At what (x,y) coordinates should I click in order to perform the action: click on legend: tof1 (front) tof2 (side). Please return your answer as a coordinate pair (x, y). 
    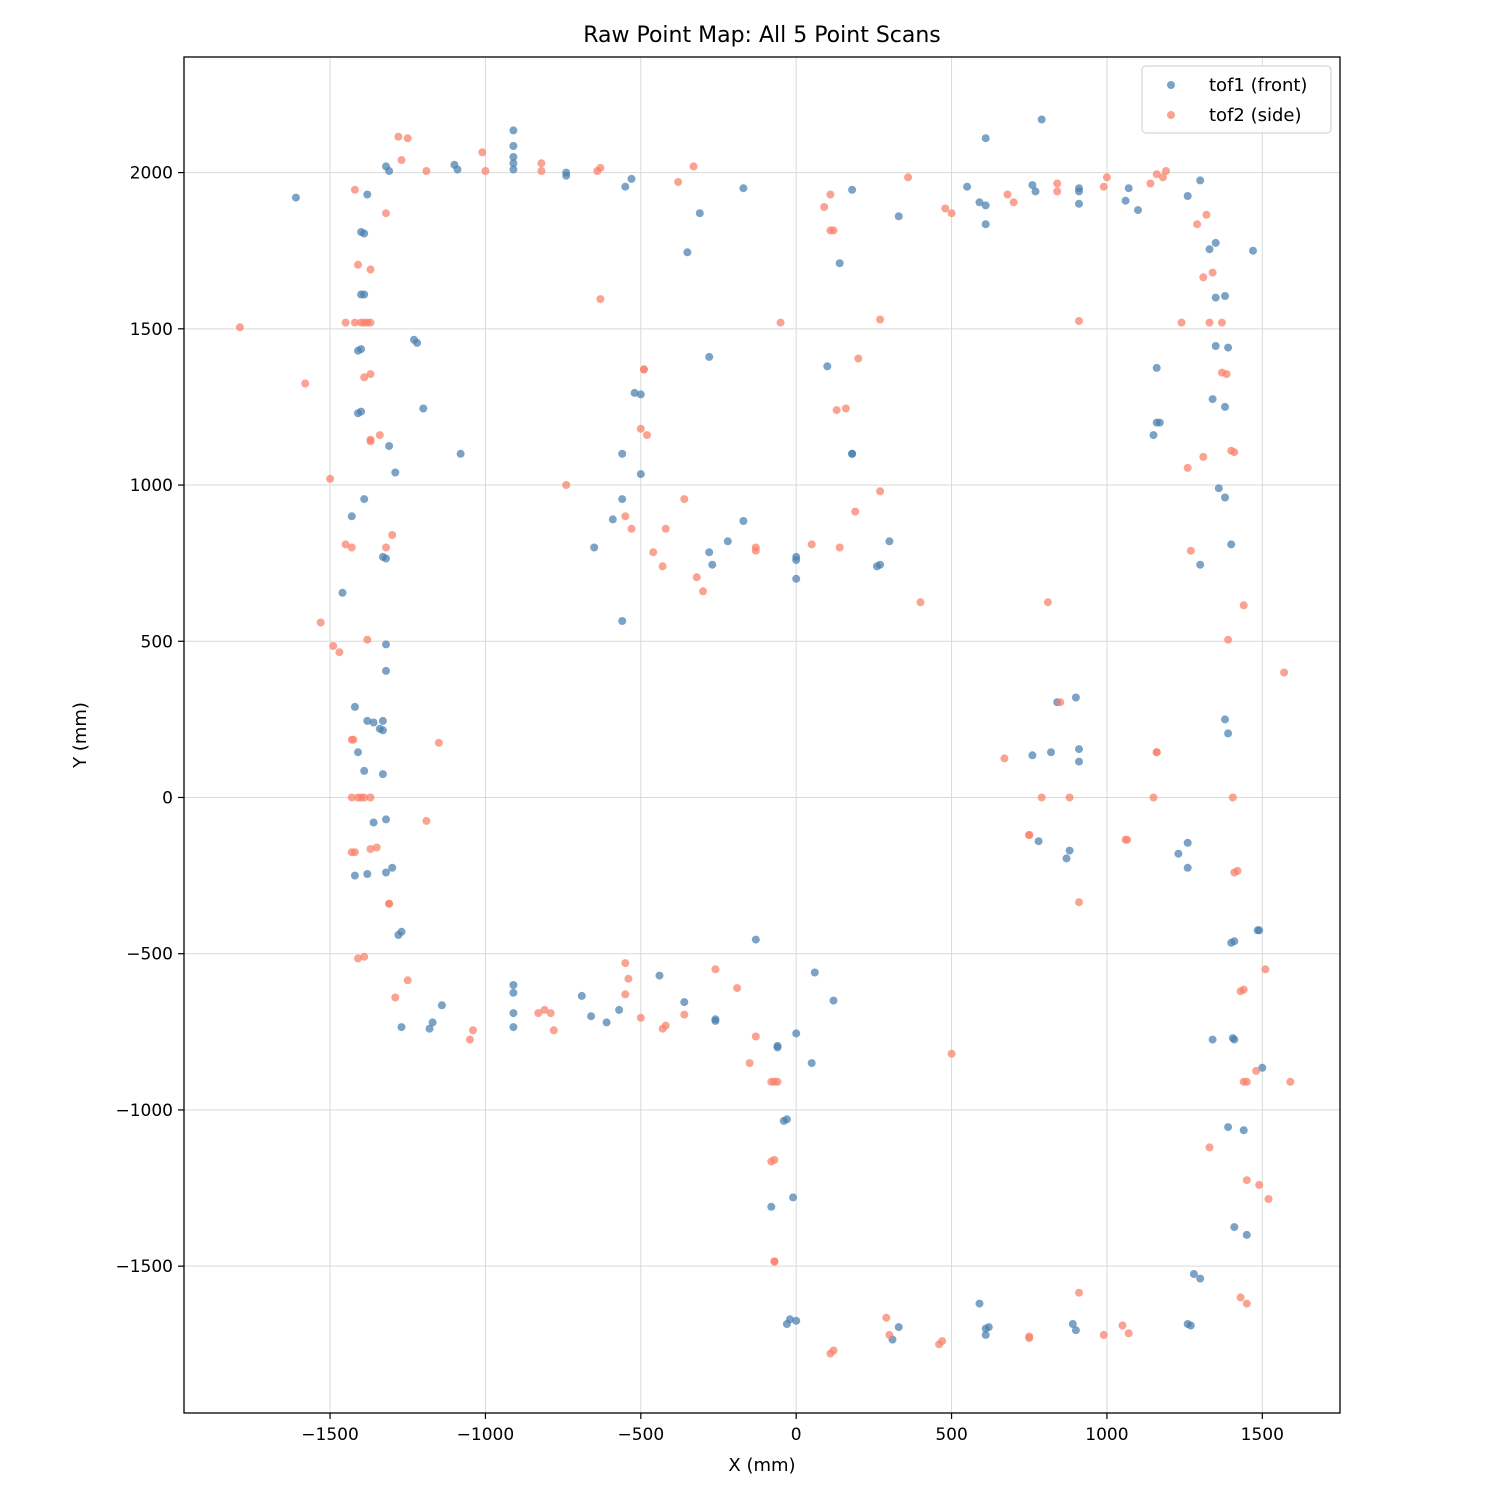
    Looking at the image, I should click on (1236, 99).